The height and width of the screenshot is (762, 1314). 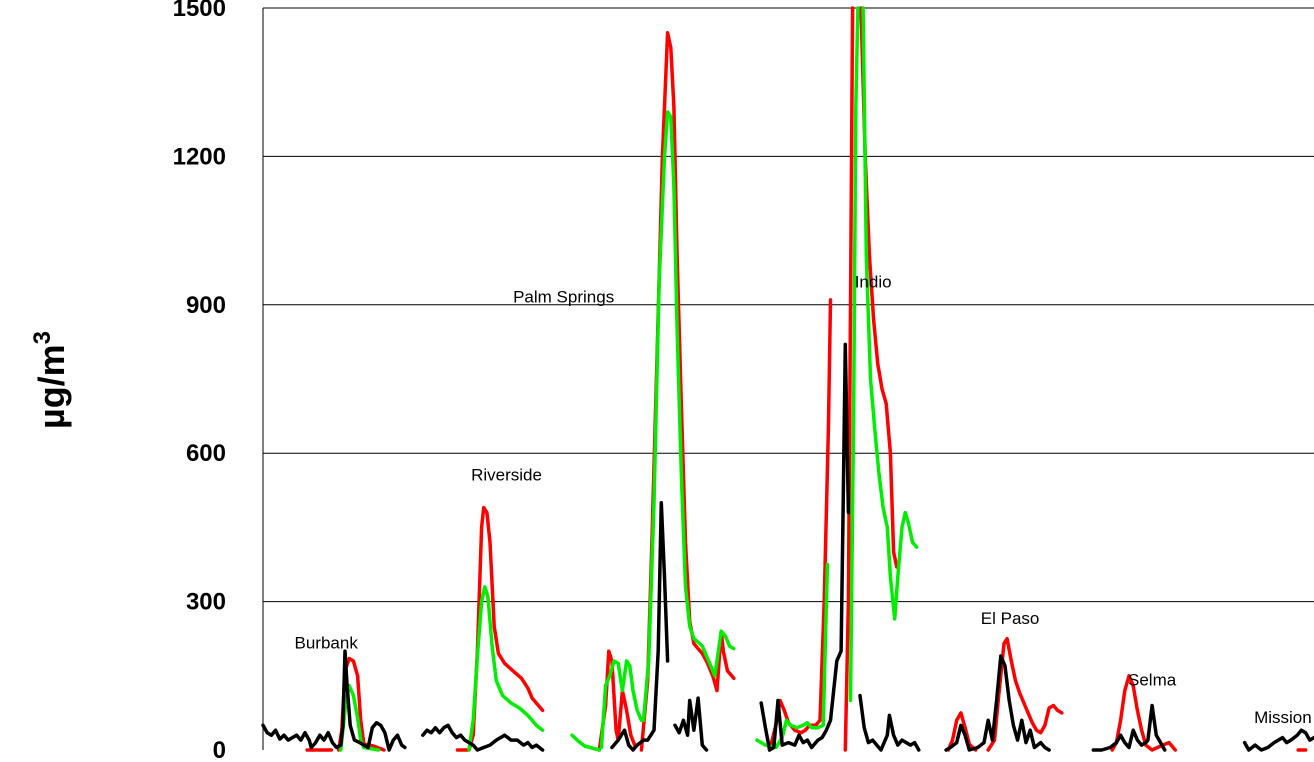 I want to click on y-axis-title: µg/m3, so click(x=50, y=380).